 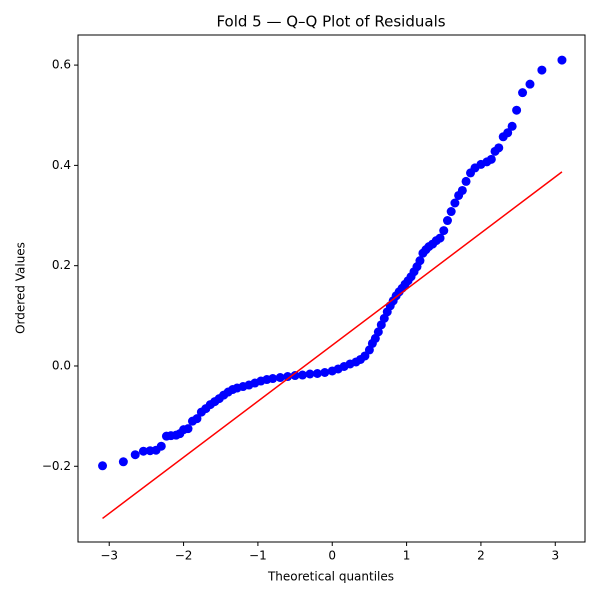 What do you see at coordinates (61, 265) in the screenshot?
I see `y-tick-label: 0.2` at bounding box center [61, 265].